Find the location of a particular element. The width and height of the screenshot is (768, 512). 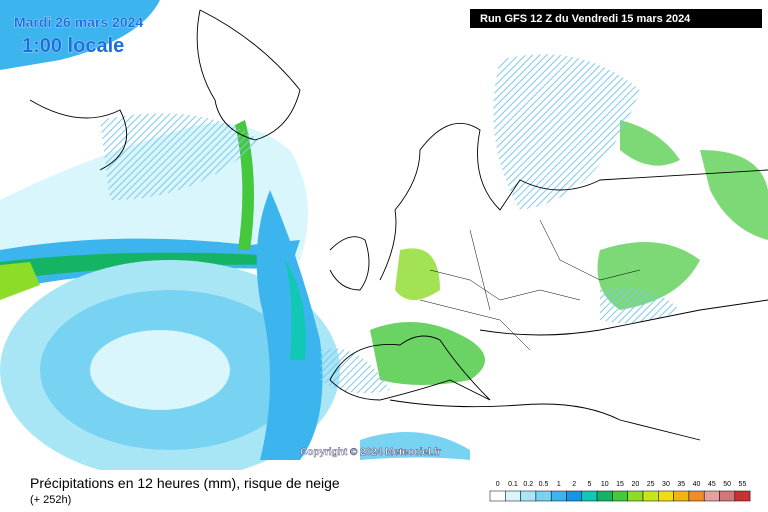

legend: 0 0.1 0.2 0.5 1 2 5 10 15 20 25 30 35 40 45 50 55 is located at coordinates (620, 491).